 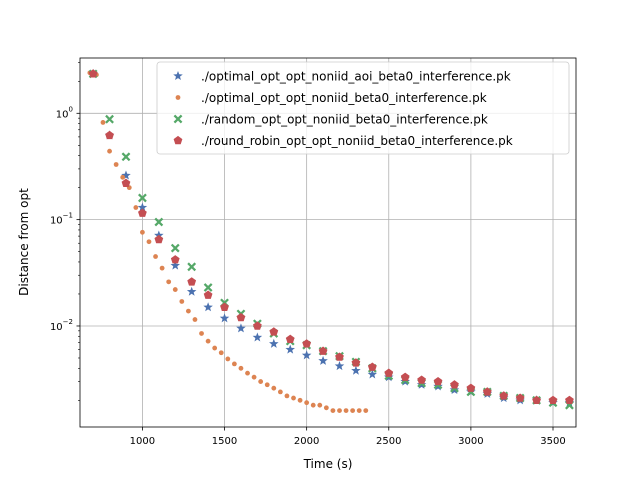 What do you see at coordinates (470, 441) in the screenshot?
I see `x-tick-label: 3000` at bounding box center [470, 441].